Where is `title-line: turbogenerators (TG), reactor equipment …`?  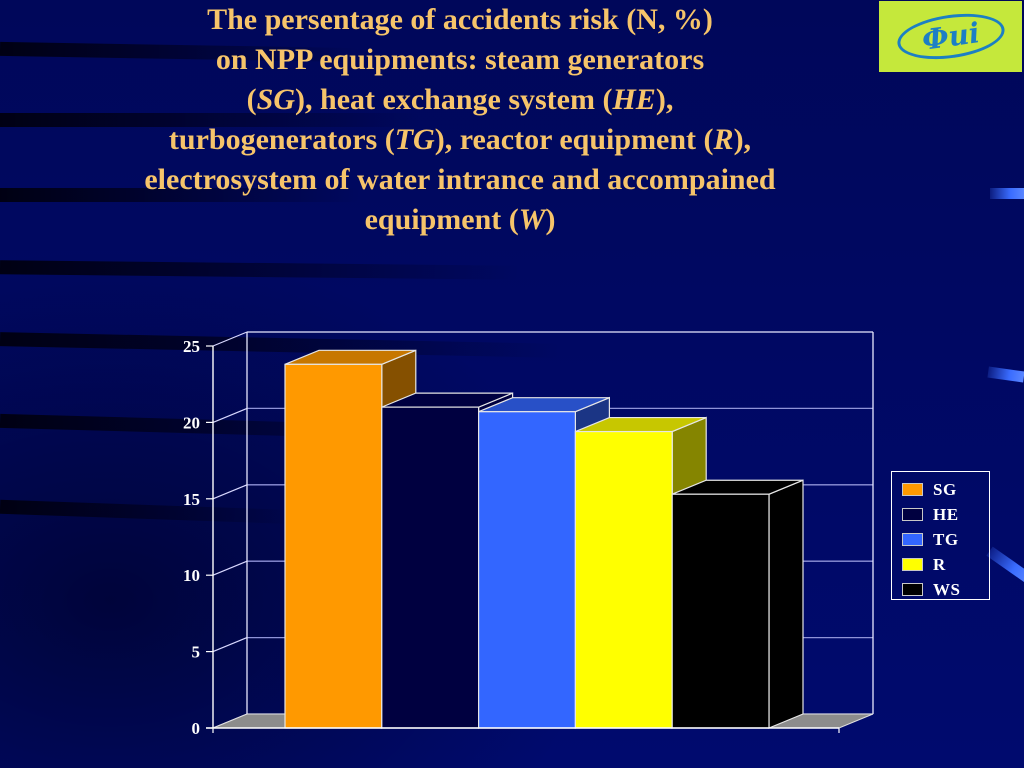 title-line: turbogenerators (TG), reactor equipment … is located at coordinates (460, 140).